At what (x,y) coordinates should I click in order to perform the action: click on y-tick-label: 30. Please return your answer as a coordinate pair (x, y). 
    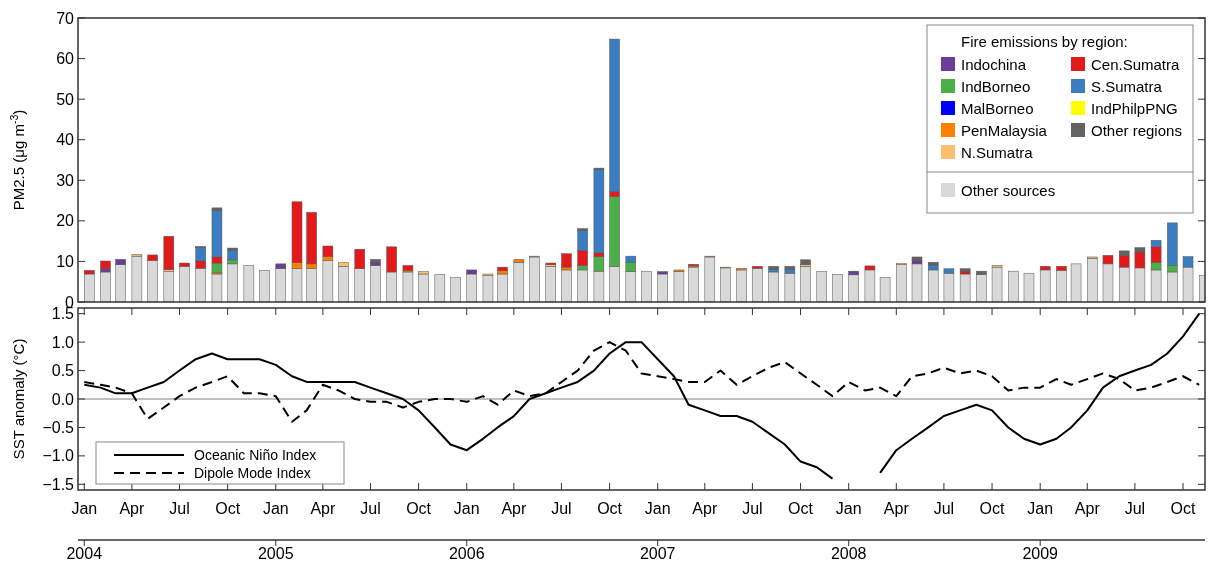
    Looking at the image, I should click on (65, 180).